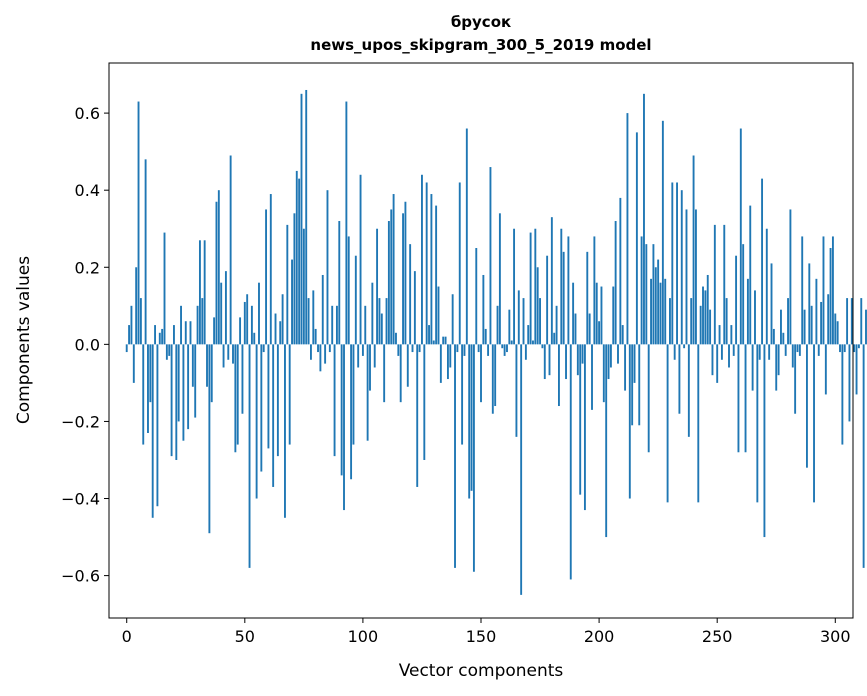 The image size is (867, 696). Describe the element at coordinates (87, 267) in the screenshot. I see `y-tick-label: 0.2` at that location.